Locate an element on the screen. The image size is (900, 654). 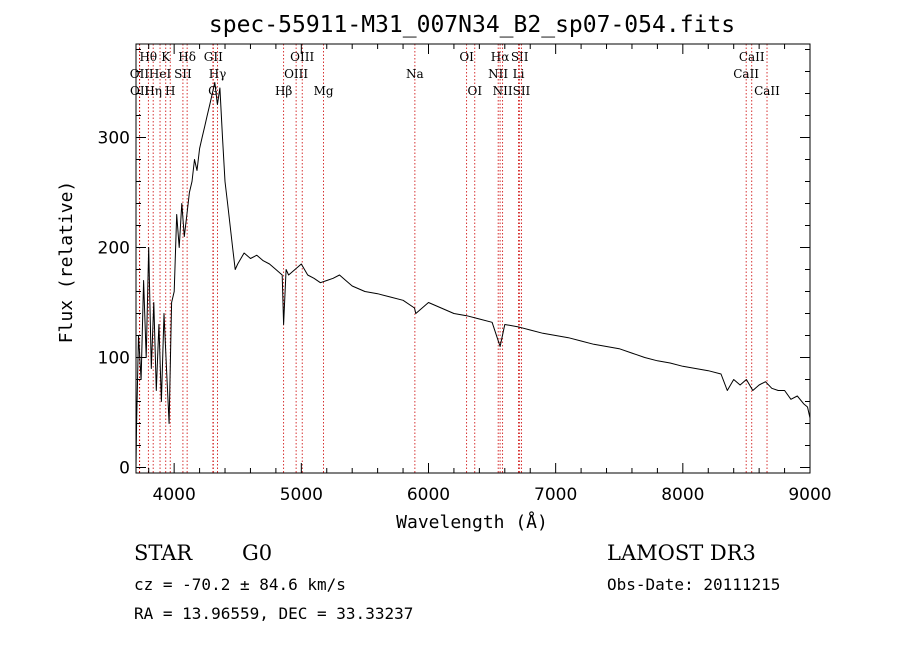
line-marker-label-7: H is located at coordinates (170, 91).